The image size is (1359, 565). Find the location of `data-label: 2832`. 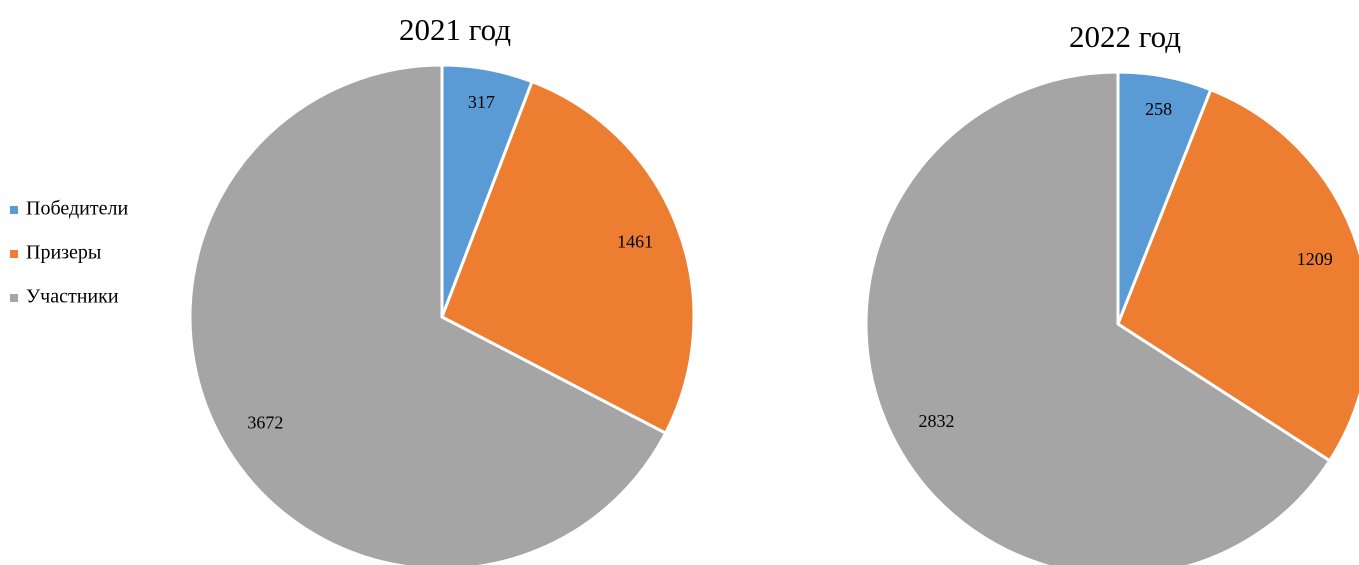

data-label: 2832 is located at coordinates (937, 421).